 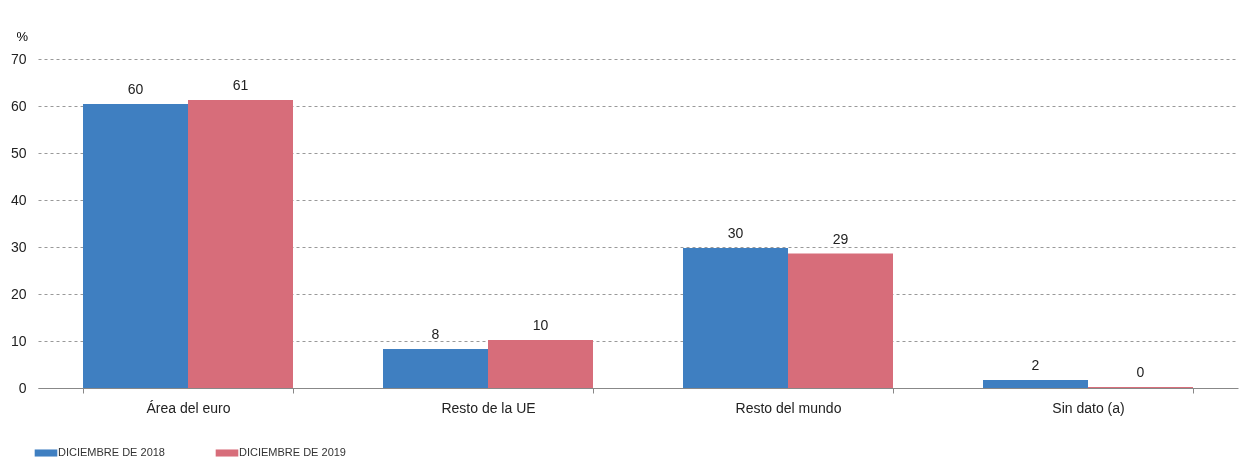 What do you see at coordinates (488, 407) in the screenshot?
I see `x-tick-label: Resto de la UE` at bounding box center [488, 407].